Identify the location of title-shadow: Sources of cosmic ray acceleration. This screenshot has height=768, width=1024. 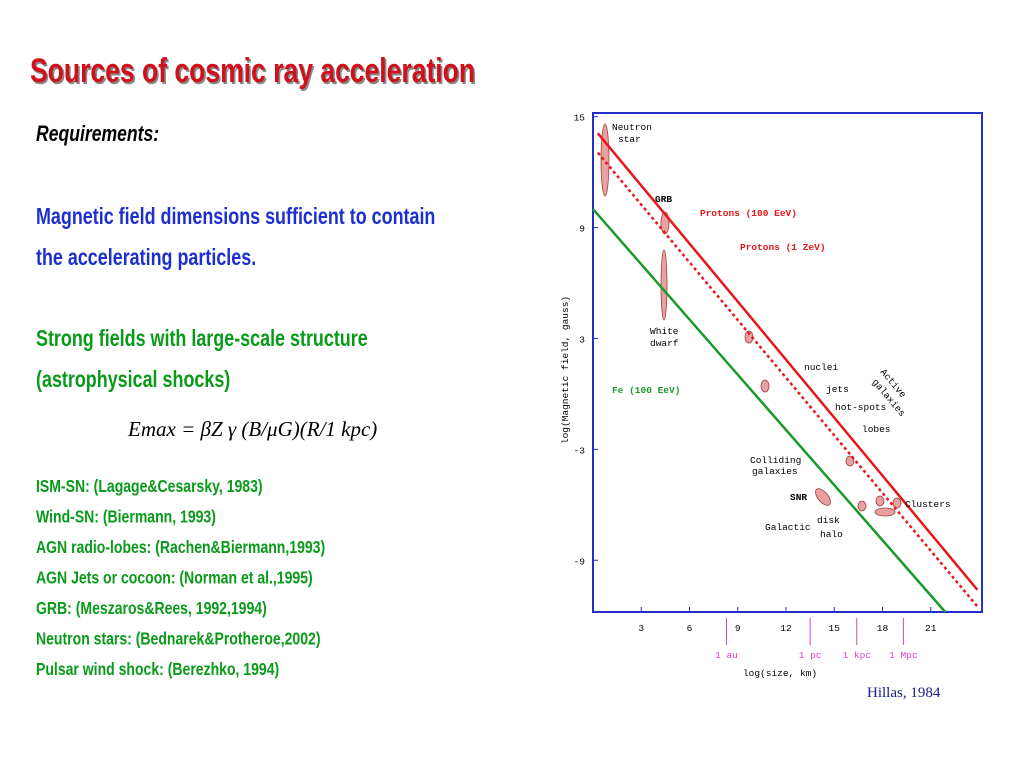
(254, 73).